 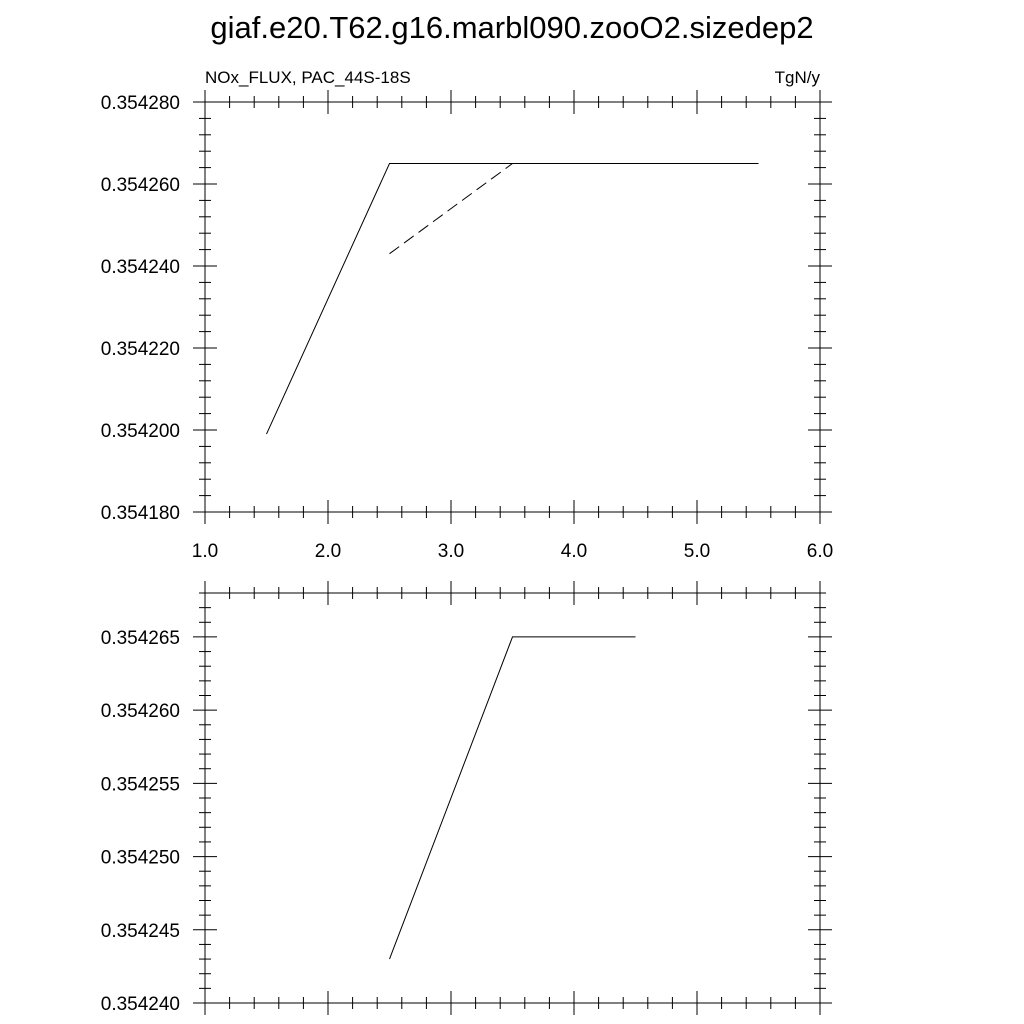 What do you see at coordinates (140, 431) in the screenshot?
I see `y-tick-label: 0.354200` at bounding box center [140, 431].